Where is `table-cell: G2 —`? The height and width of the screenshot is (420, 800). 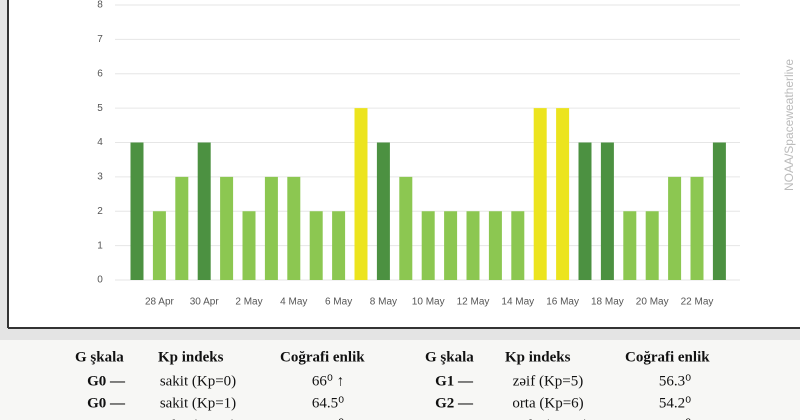 table-cell: G2 — is located at coordinates (454, 403).